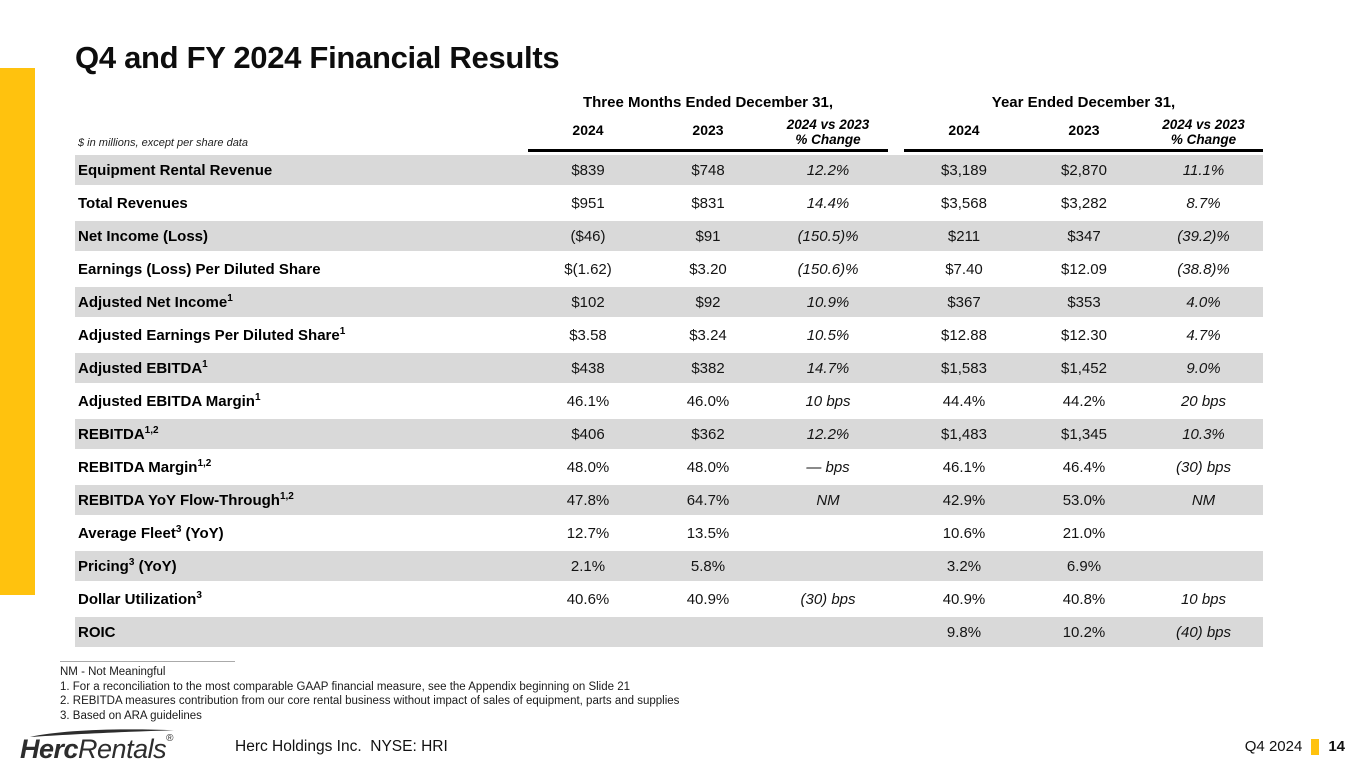 The image size is (1365, 768). I want to click on row-label: Earnings (Loss) Per Diluted Share, so click(301, 269).